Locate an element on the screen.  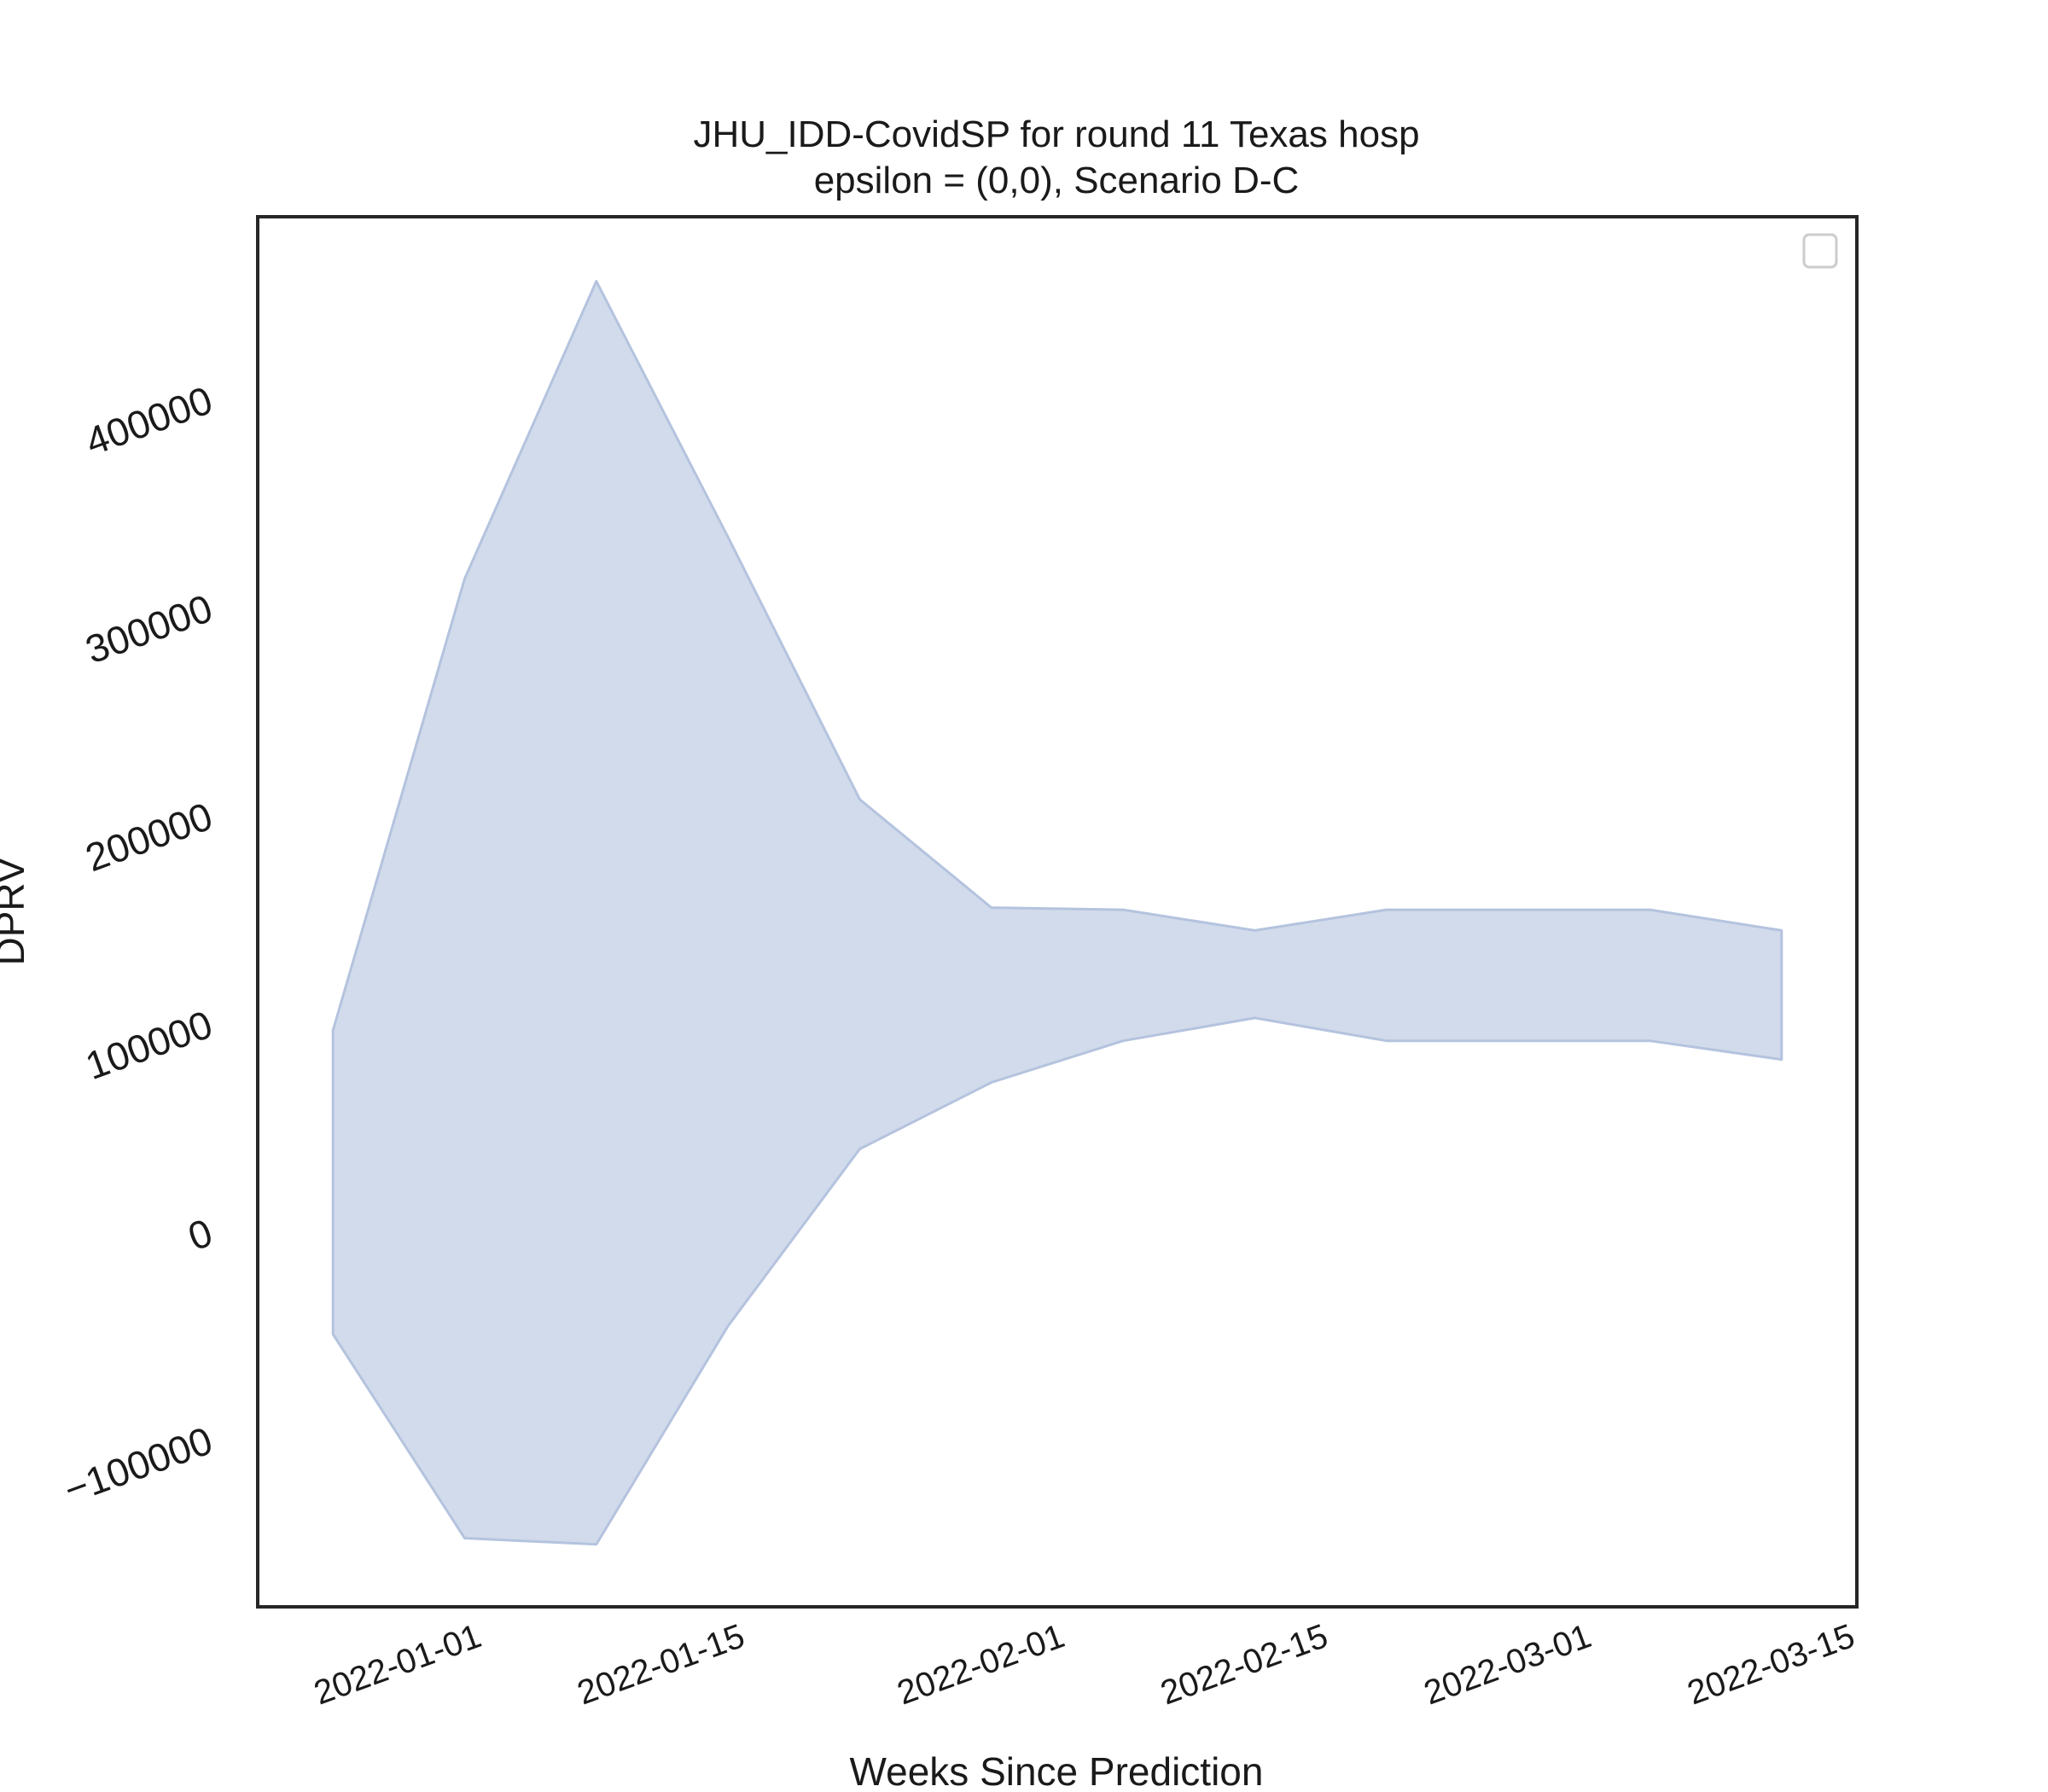
y-tick-label: 300000 is located at coordinates (148, 628).